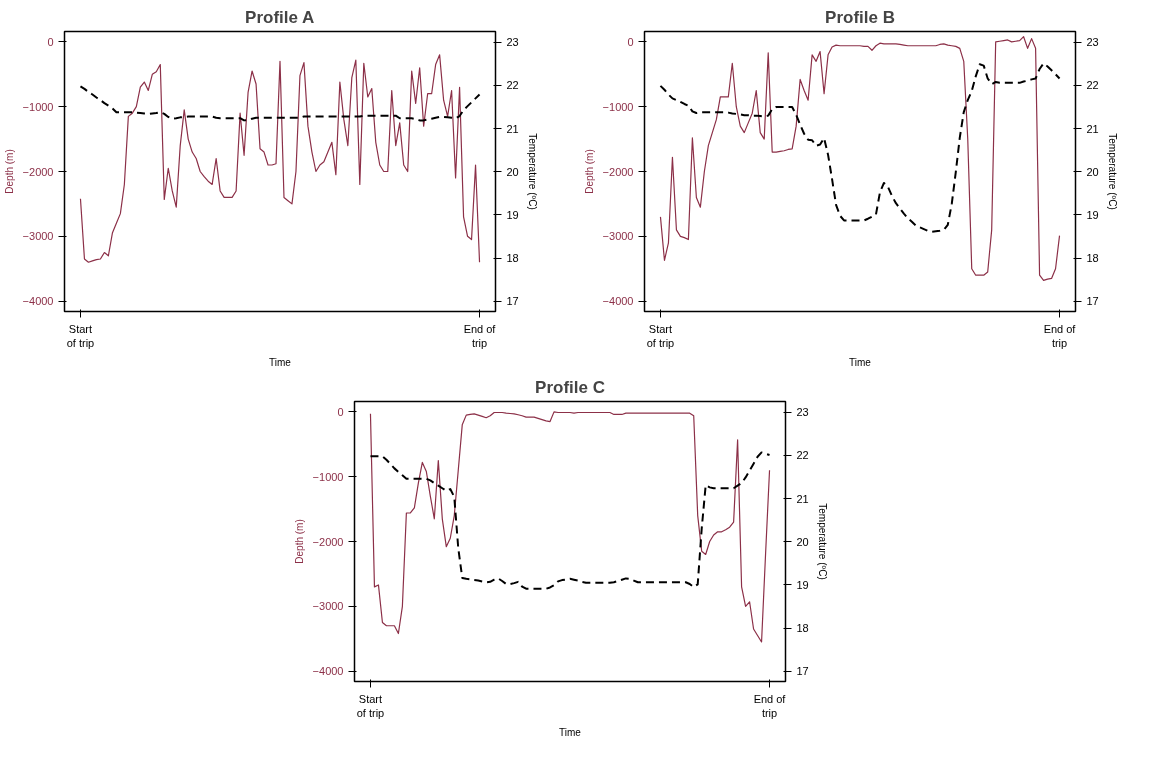 This screenshot has width=1152, height=762. I want to click on chart-title: Profile C, so click(570, 387).